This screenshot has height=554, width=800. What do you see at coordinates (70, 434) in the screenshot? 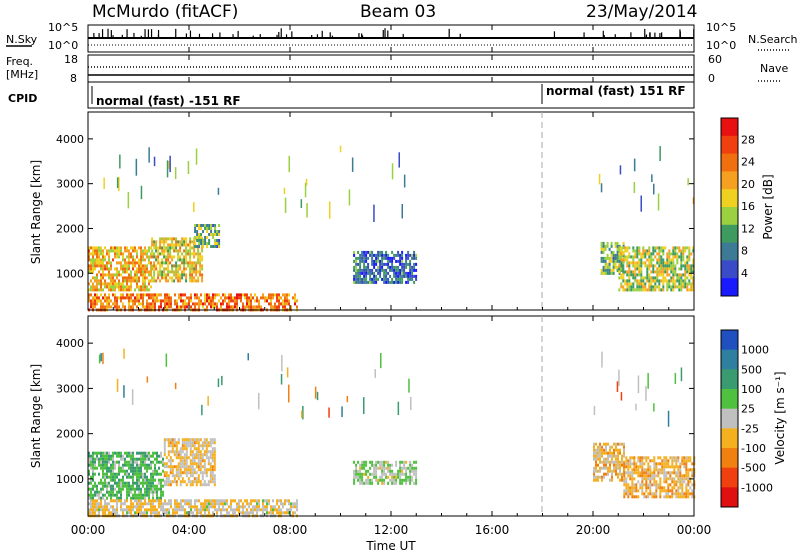
I see `y-tick-label: 2000` at bounding box center [70, 434].